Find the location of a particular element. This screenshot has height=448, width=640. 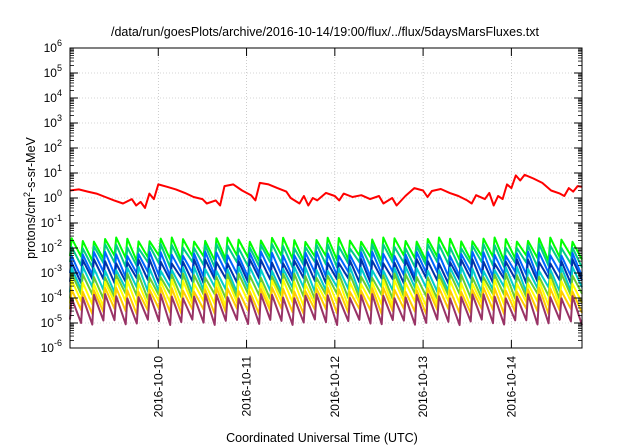

x-tick-label: 2016-10-11 is located at coordinates (247, 386).